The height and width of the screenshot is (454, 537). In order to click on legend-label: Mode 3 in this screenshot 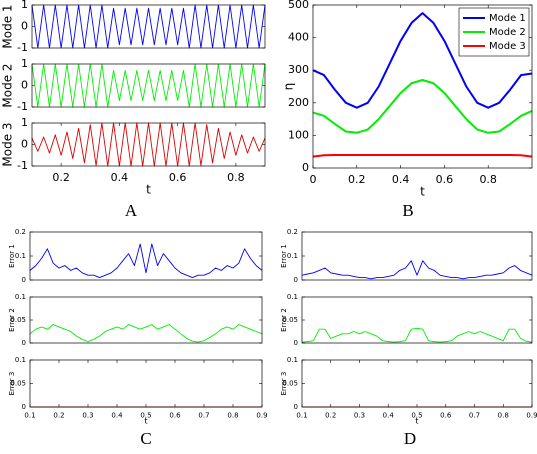, I will do `click(507, 46)`.